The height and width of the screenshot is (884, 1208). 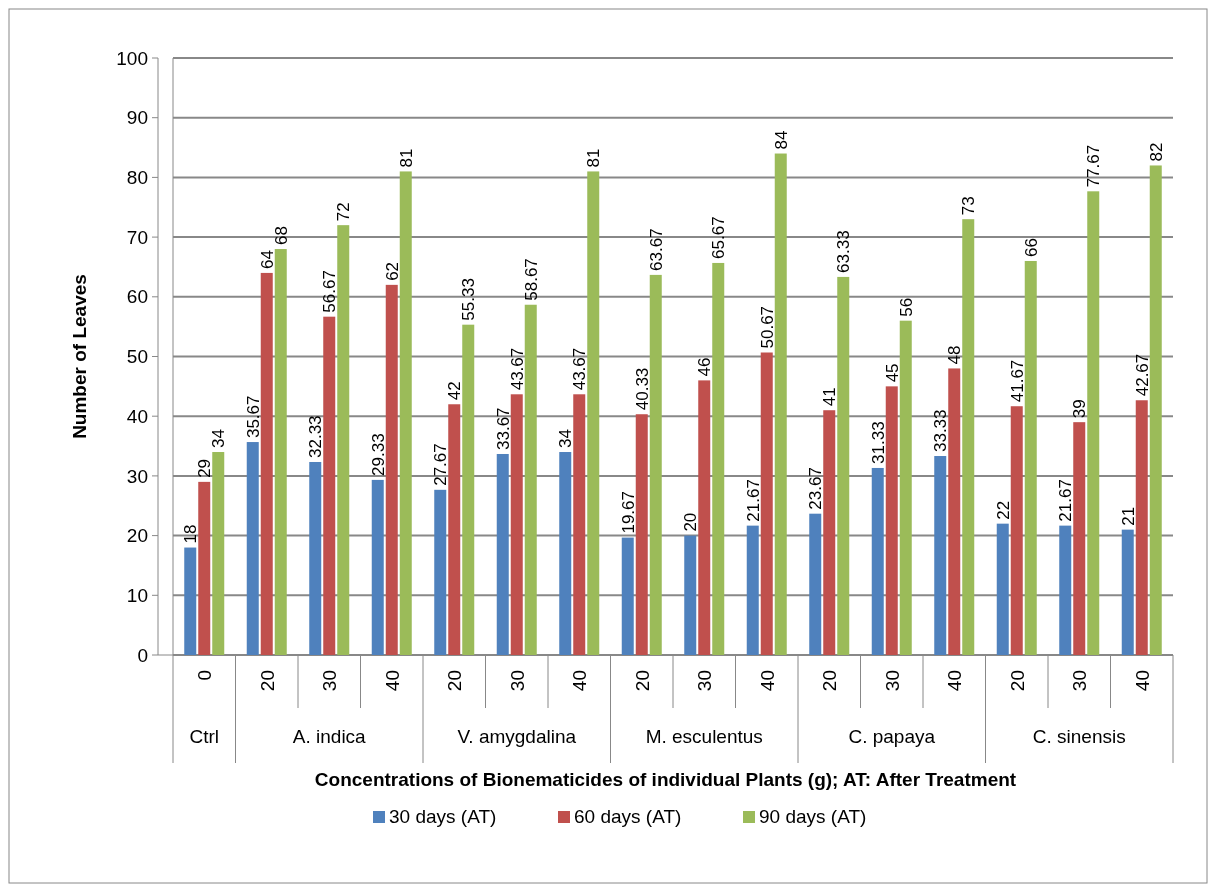 What do you see at coordinates (205, 468) in the screenshot?
I see `data-label: 29` at bounding box center [205, 468].